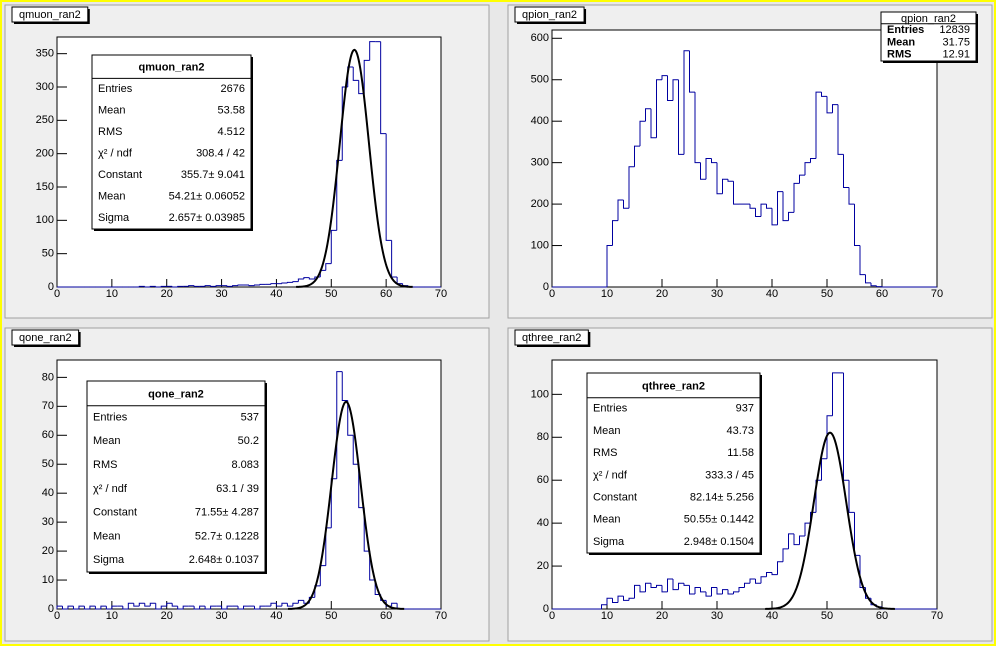 The image size is (996, 646). What do you see at coordinates (110, 132) in the screenshot?
I see `stats-label: RMS` at bounding box center [110, 132].